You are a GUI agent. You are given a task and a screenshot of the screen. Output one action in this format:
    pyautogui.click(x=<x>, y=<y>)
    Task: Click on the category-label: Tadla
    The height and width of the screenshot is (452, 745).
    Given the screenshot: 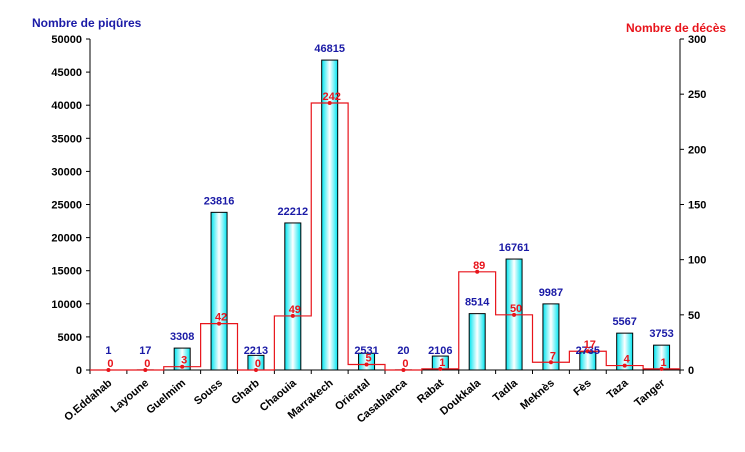 What is the action you would take?
    pyautogui.click(x=506, y=391)
    